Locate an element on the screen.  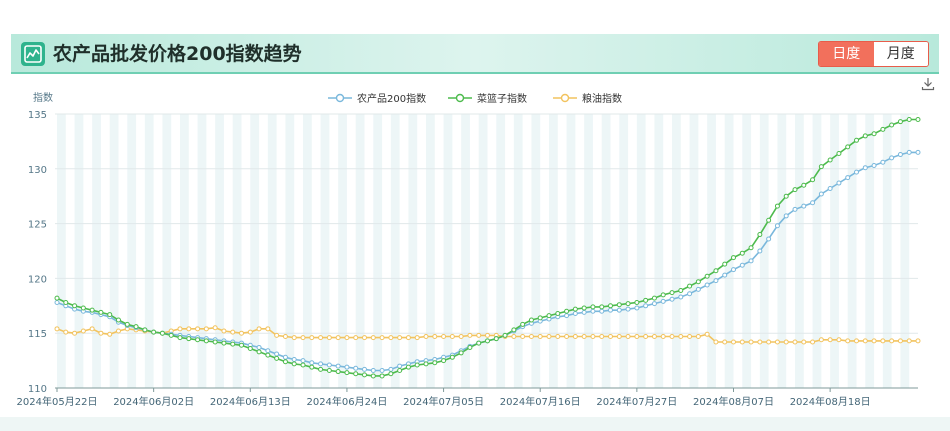
legend-item: 粮油指数 is located at coordinates (587, 98).